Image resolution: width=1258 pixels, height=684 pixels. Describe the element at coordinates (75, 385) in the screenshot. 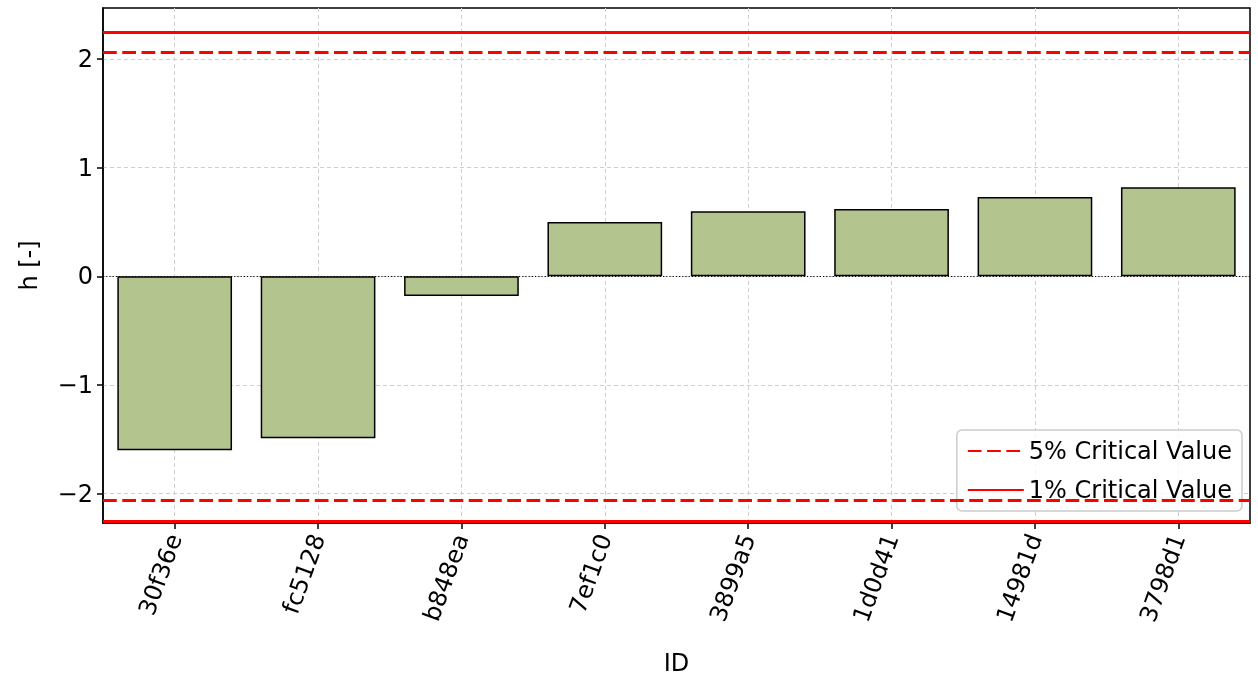

I see `y-tick-label: −1` at that location.